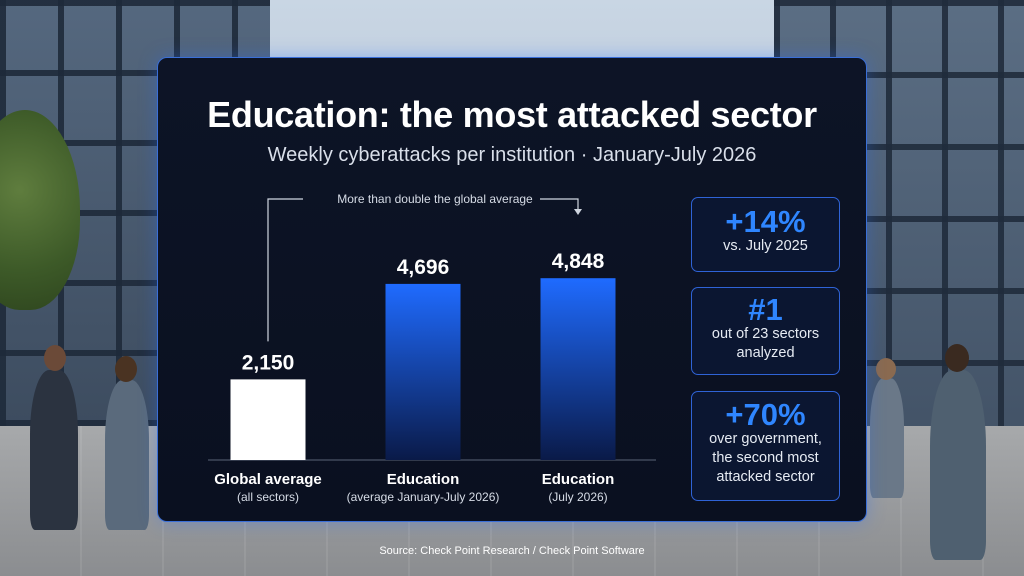 The width and height of the screenshot is (1024, 576). I want to click on stat-label: vs. July 2025, so click(765, 246).